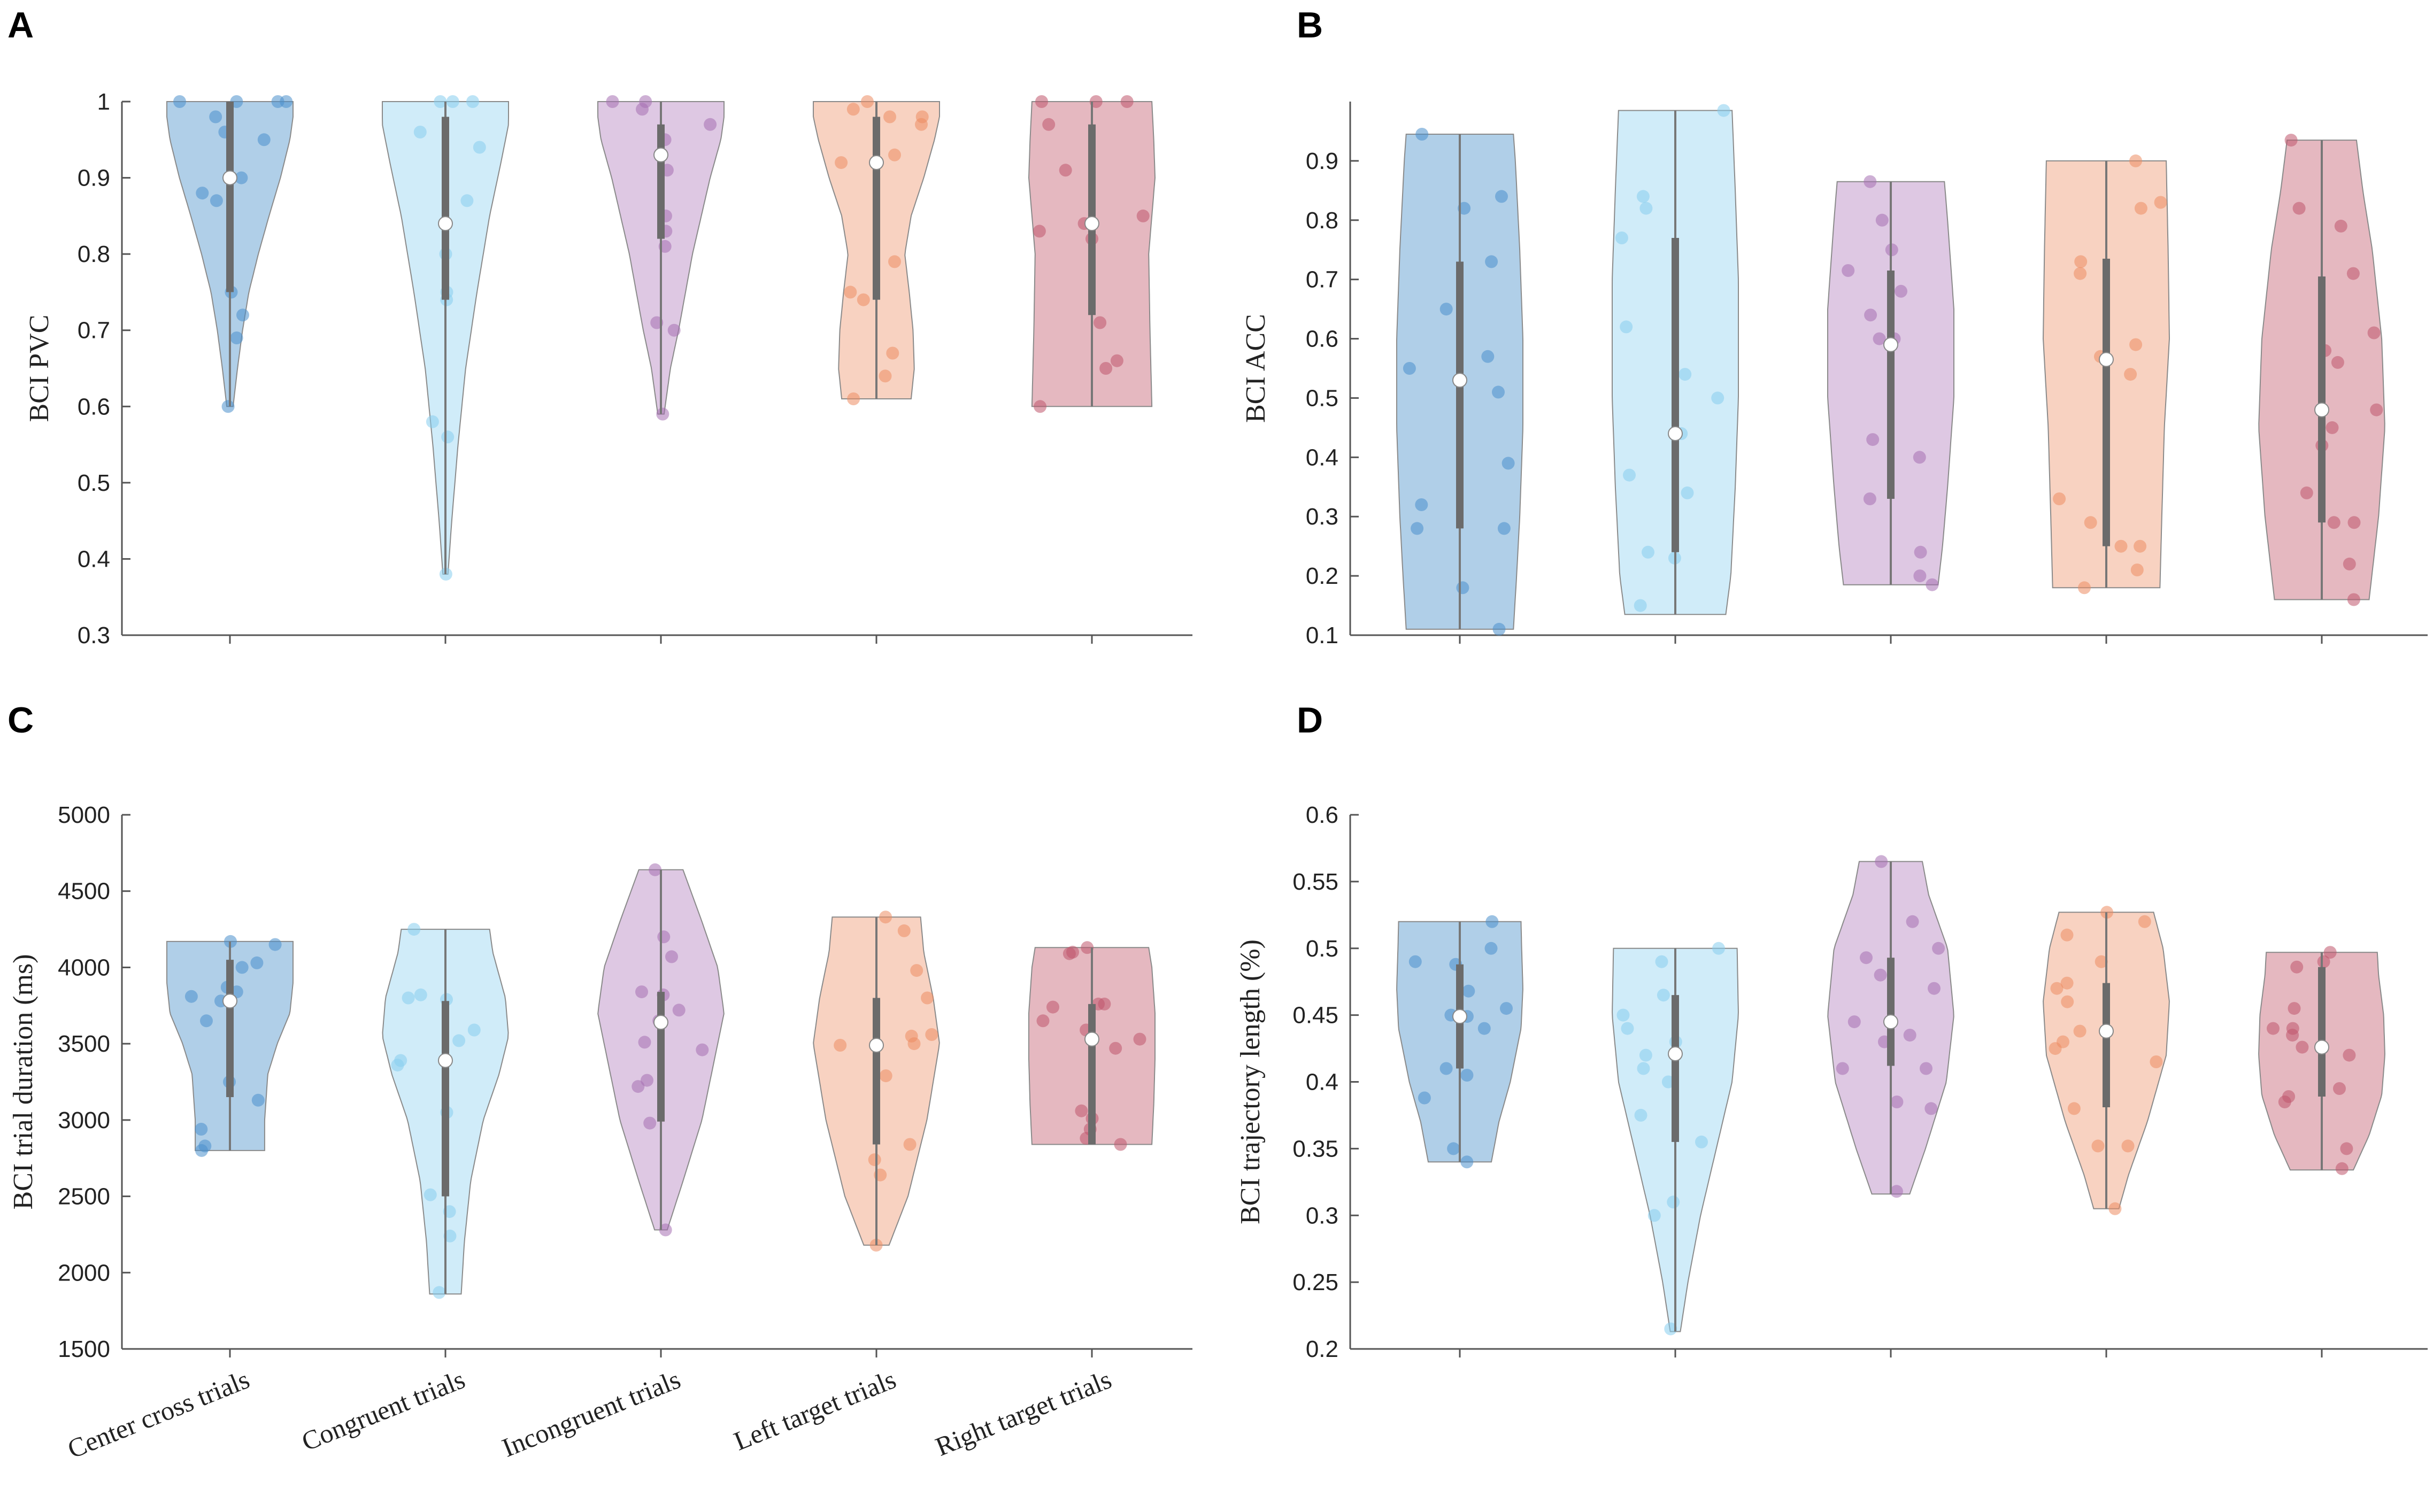  I want to click on x-category-label: Left target trials, so click(814, 1410).